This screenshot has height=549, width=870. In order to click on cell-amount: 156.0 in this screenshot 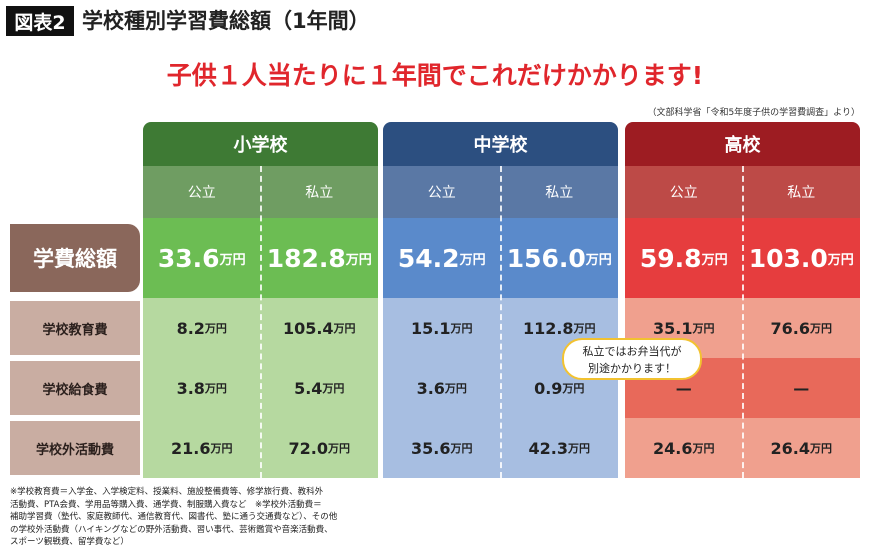, I will do `click(546, 258)`.